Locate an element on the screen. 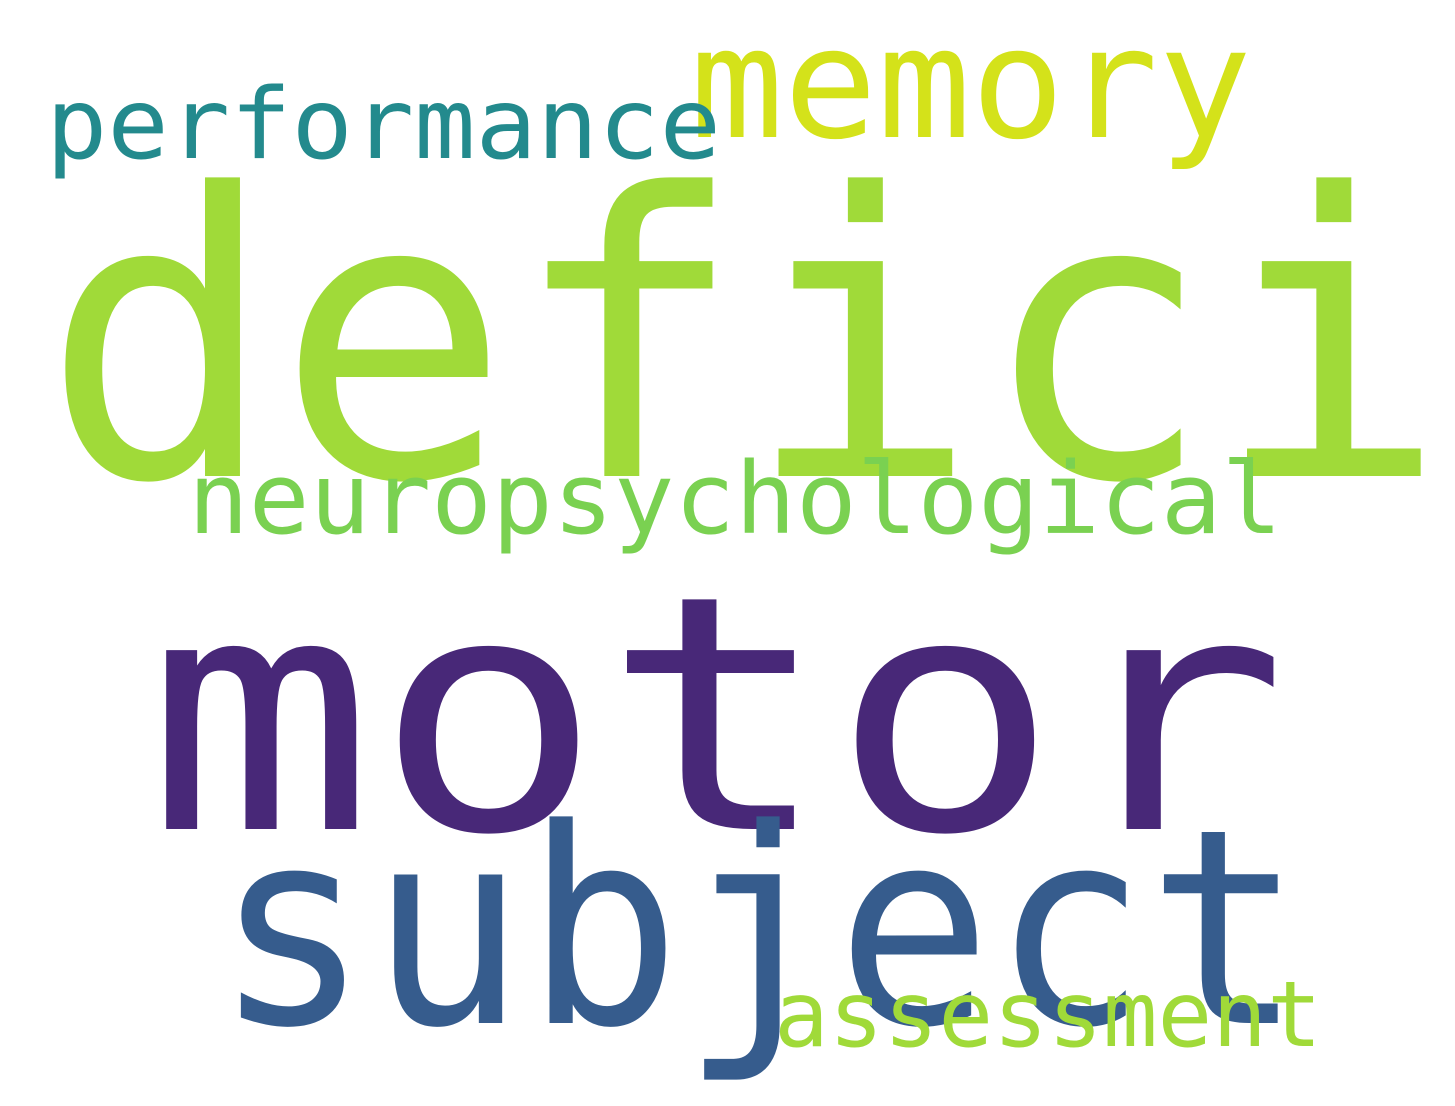 This screenshot has height=1106, width=1455. word-assessment: assessment is located at coordinates (1048, 1015).